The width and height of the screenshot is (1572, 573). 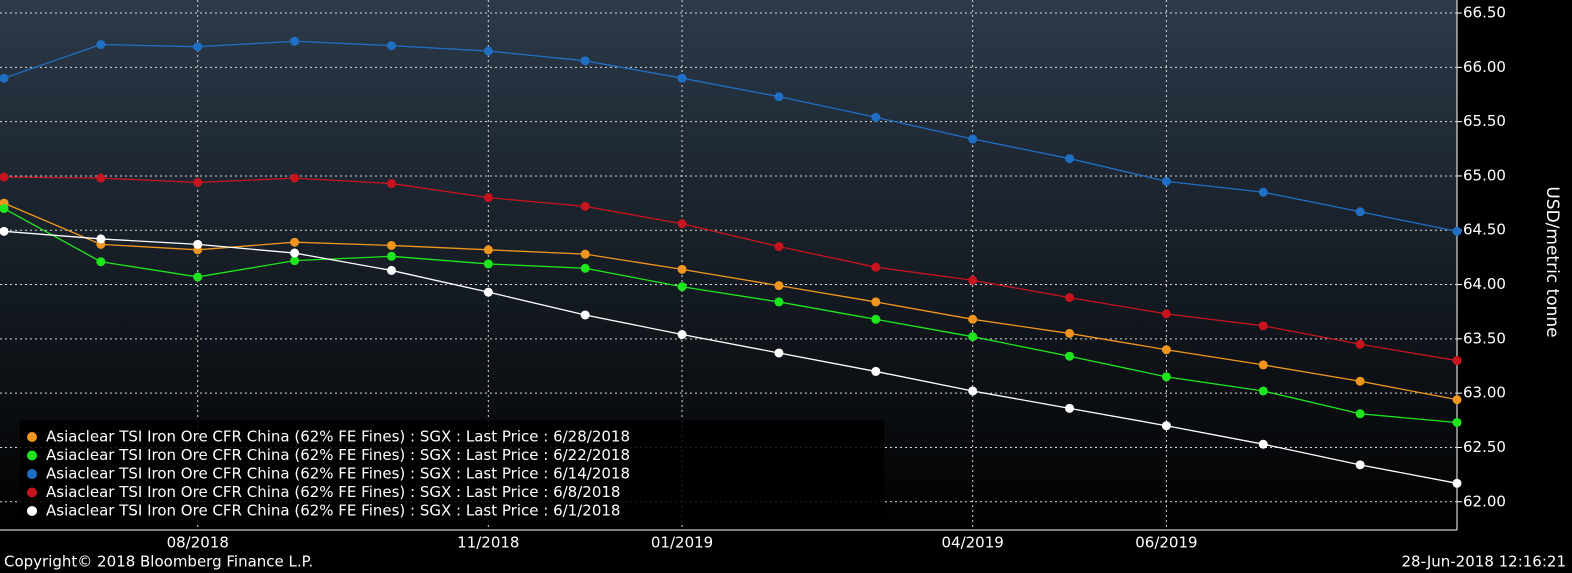 What do you see at coordinates (1484, 13) in the screenshot?
I see `y-tick-label: 66.50` at bounding box center [1484, 13].